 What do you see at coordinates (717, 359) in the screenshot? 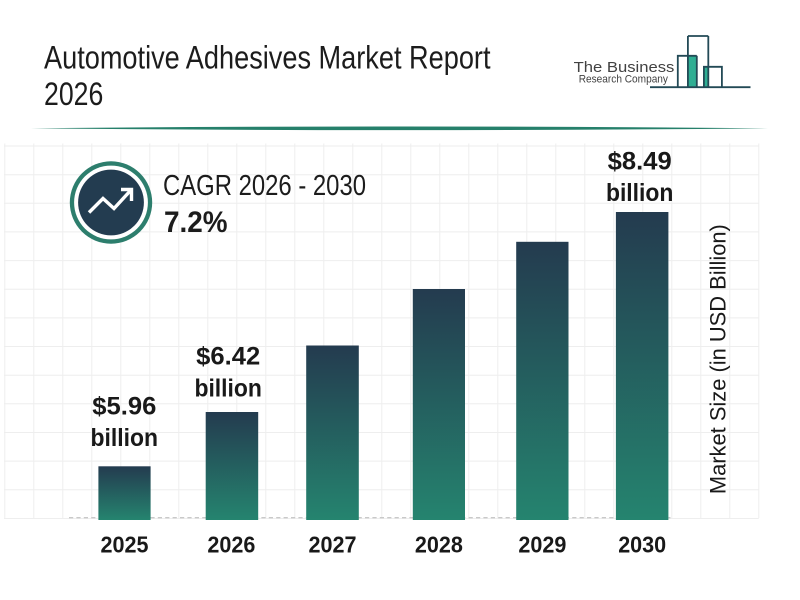
I see `svg-text: Market Size (in USD Billion)` at bounding box center [717, 359].